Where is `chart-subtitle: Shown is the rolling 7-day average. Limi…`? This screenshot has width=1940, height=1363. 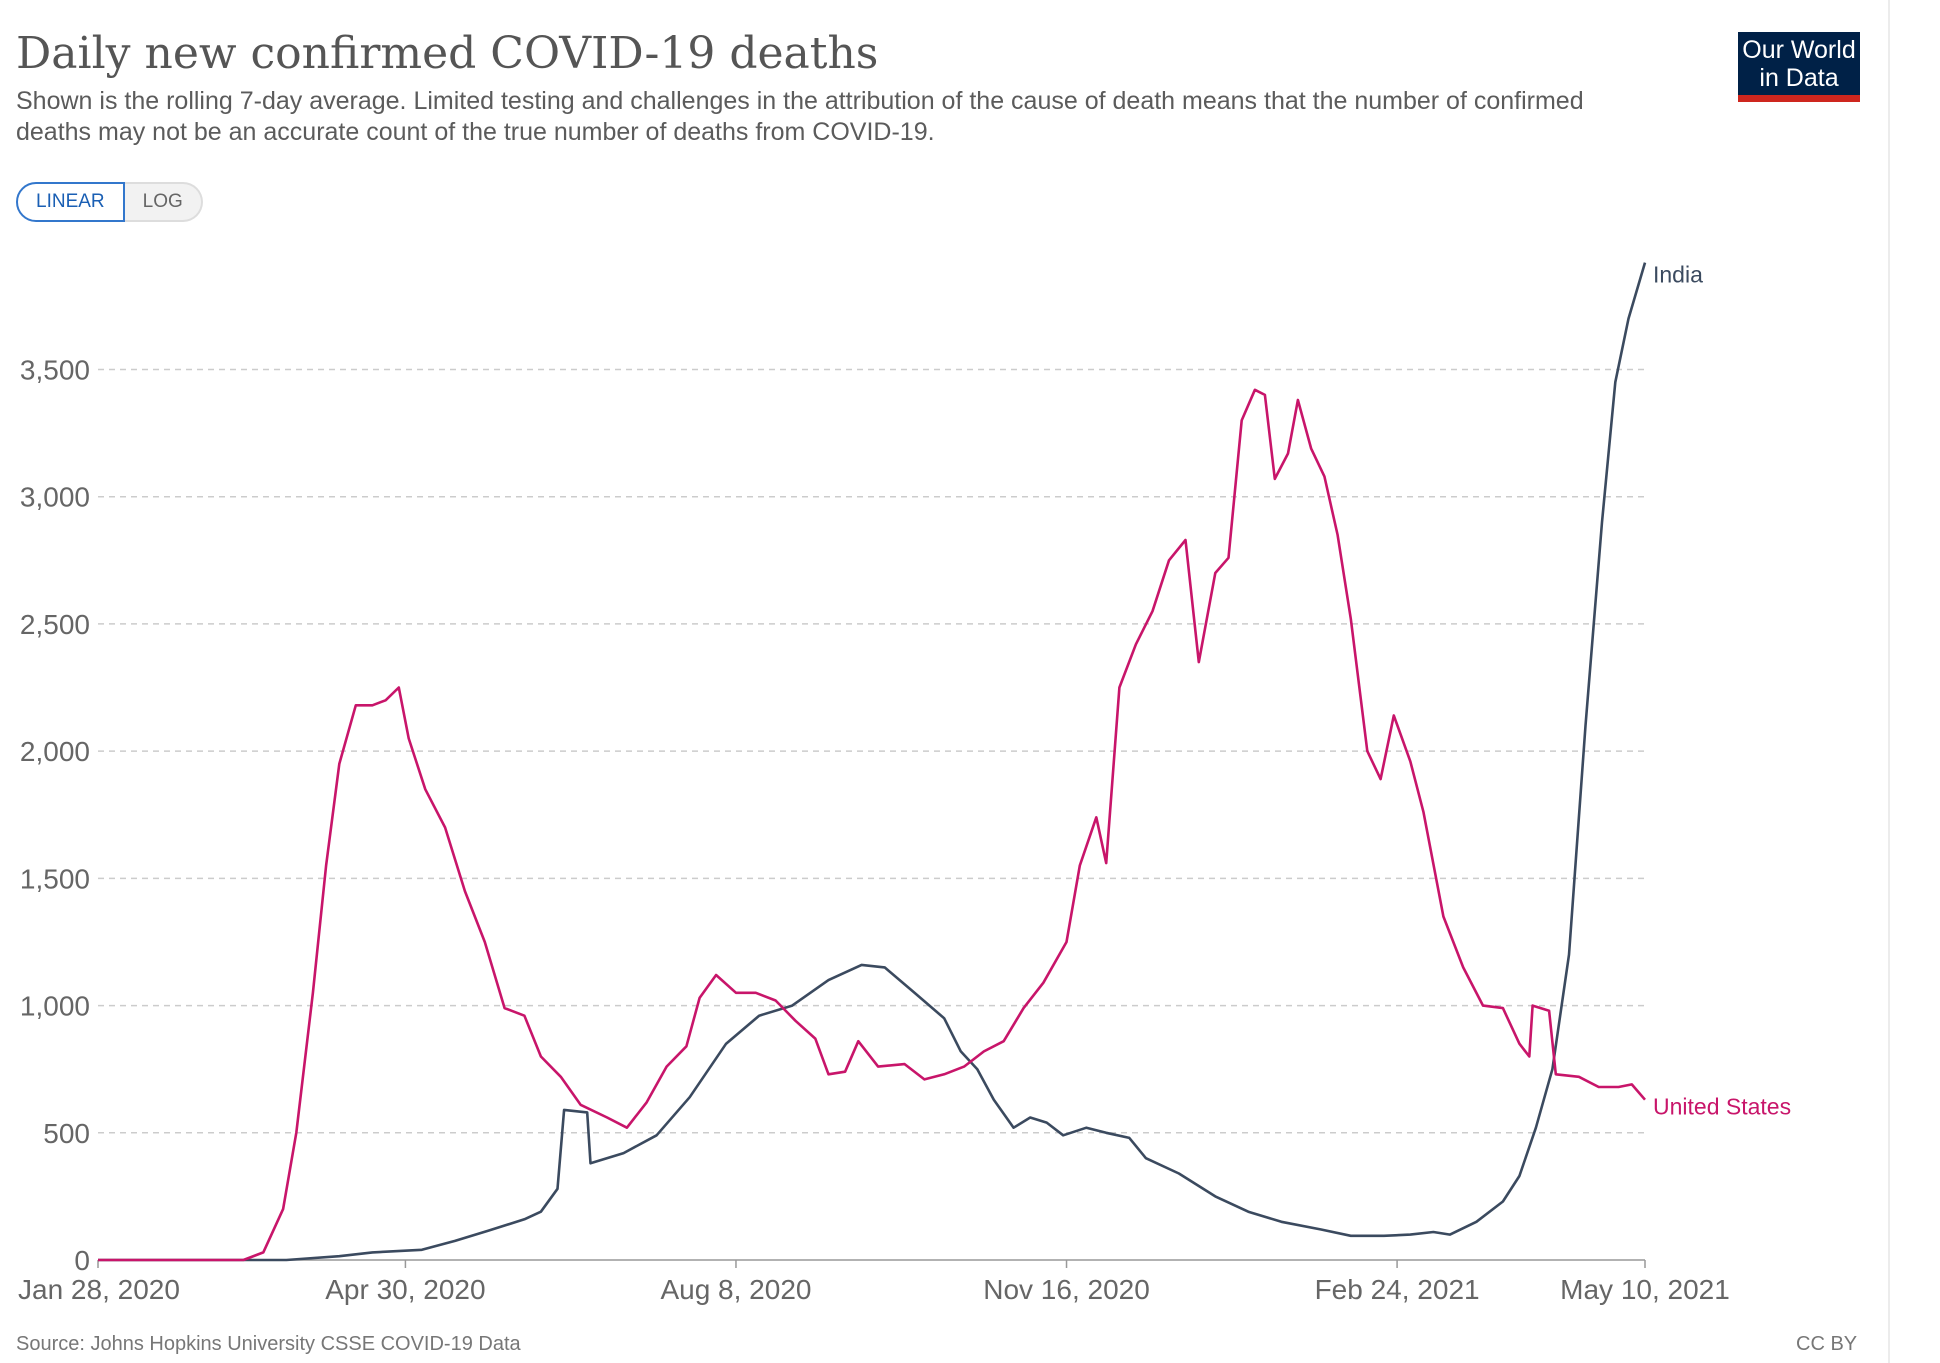 chart-subtitle: Shown is the rolling 7-day average. Limi… is located at coordinates (800, 116).